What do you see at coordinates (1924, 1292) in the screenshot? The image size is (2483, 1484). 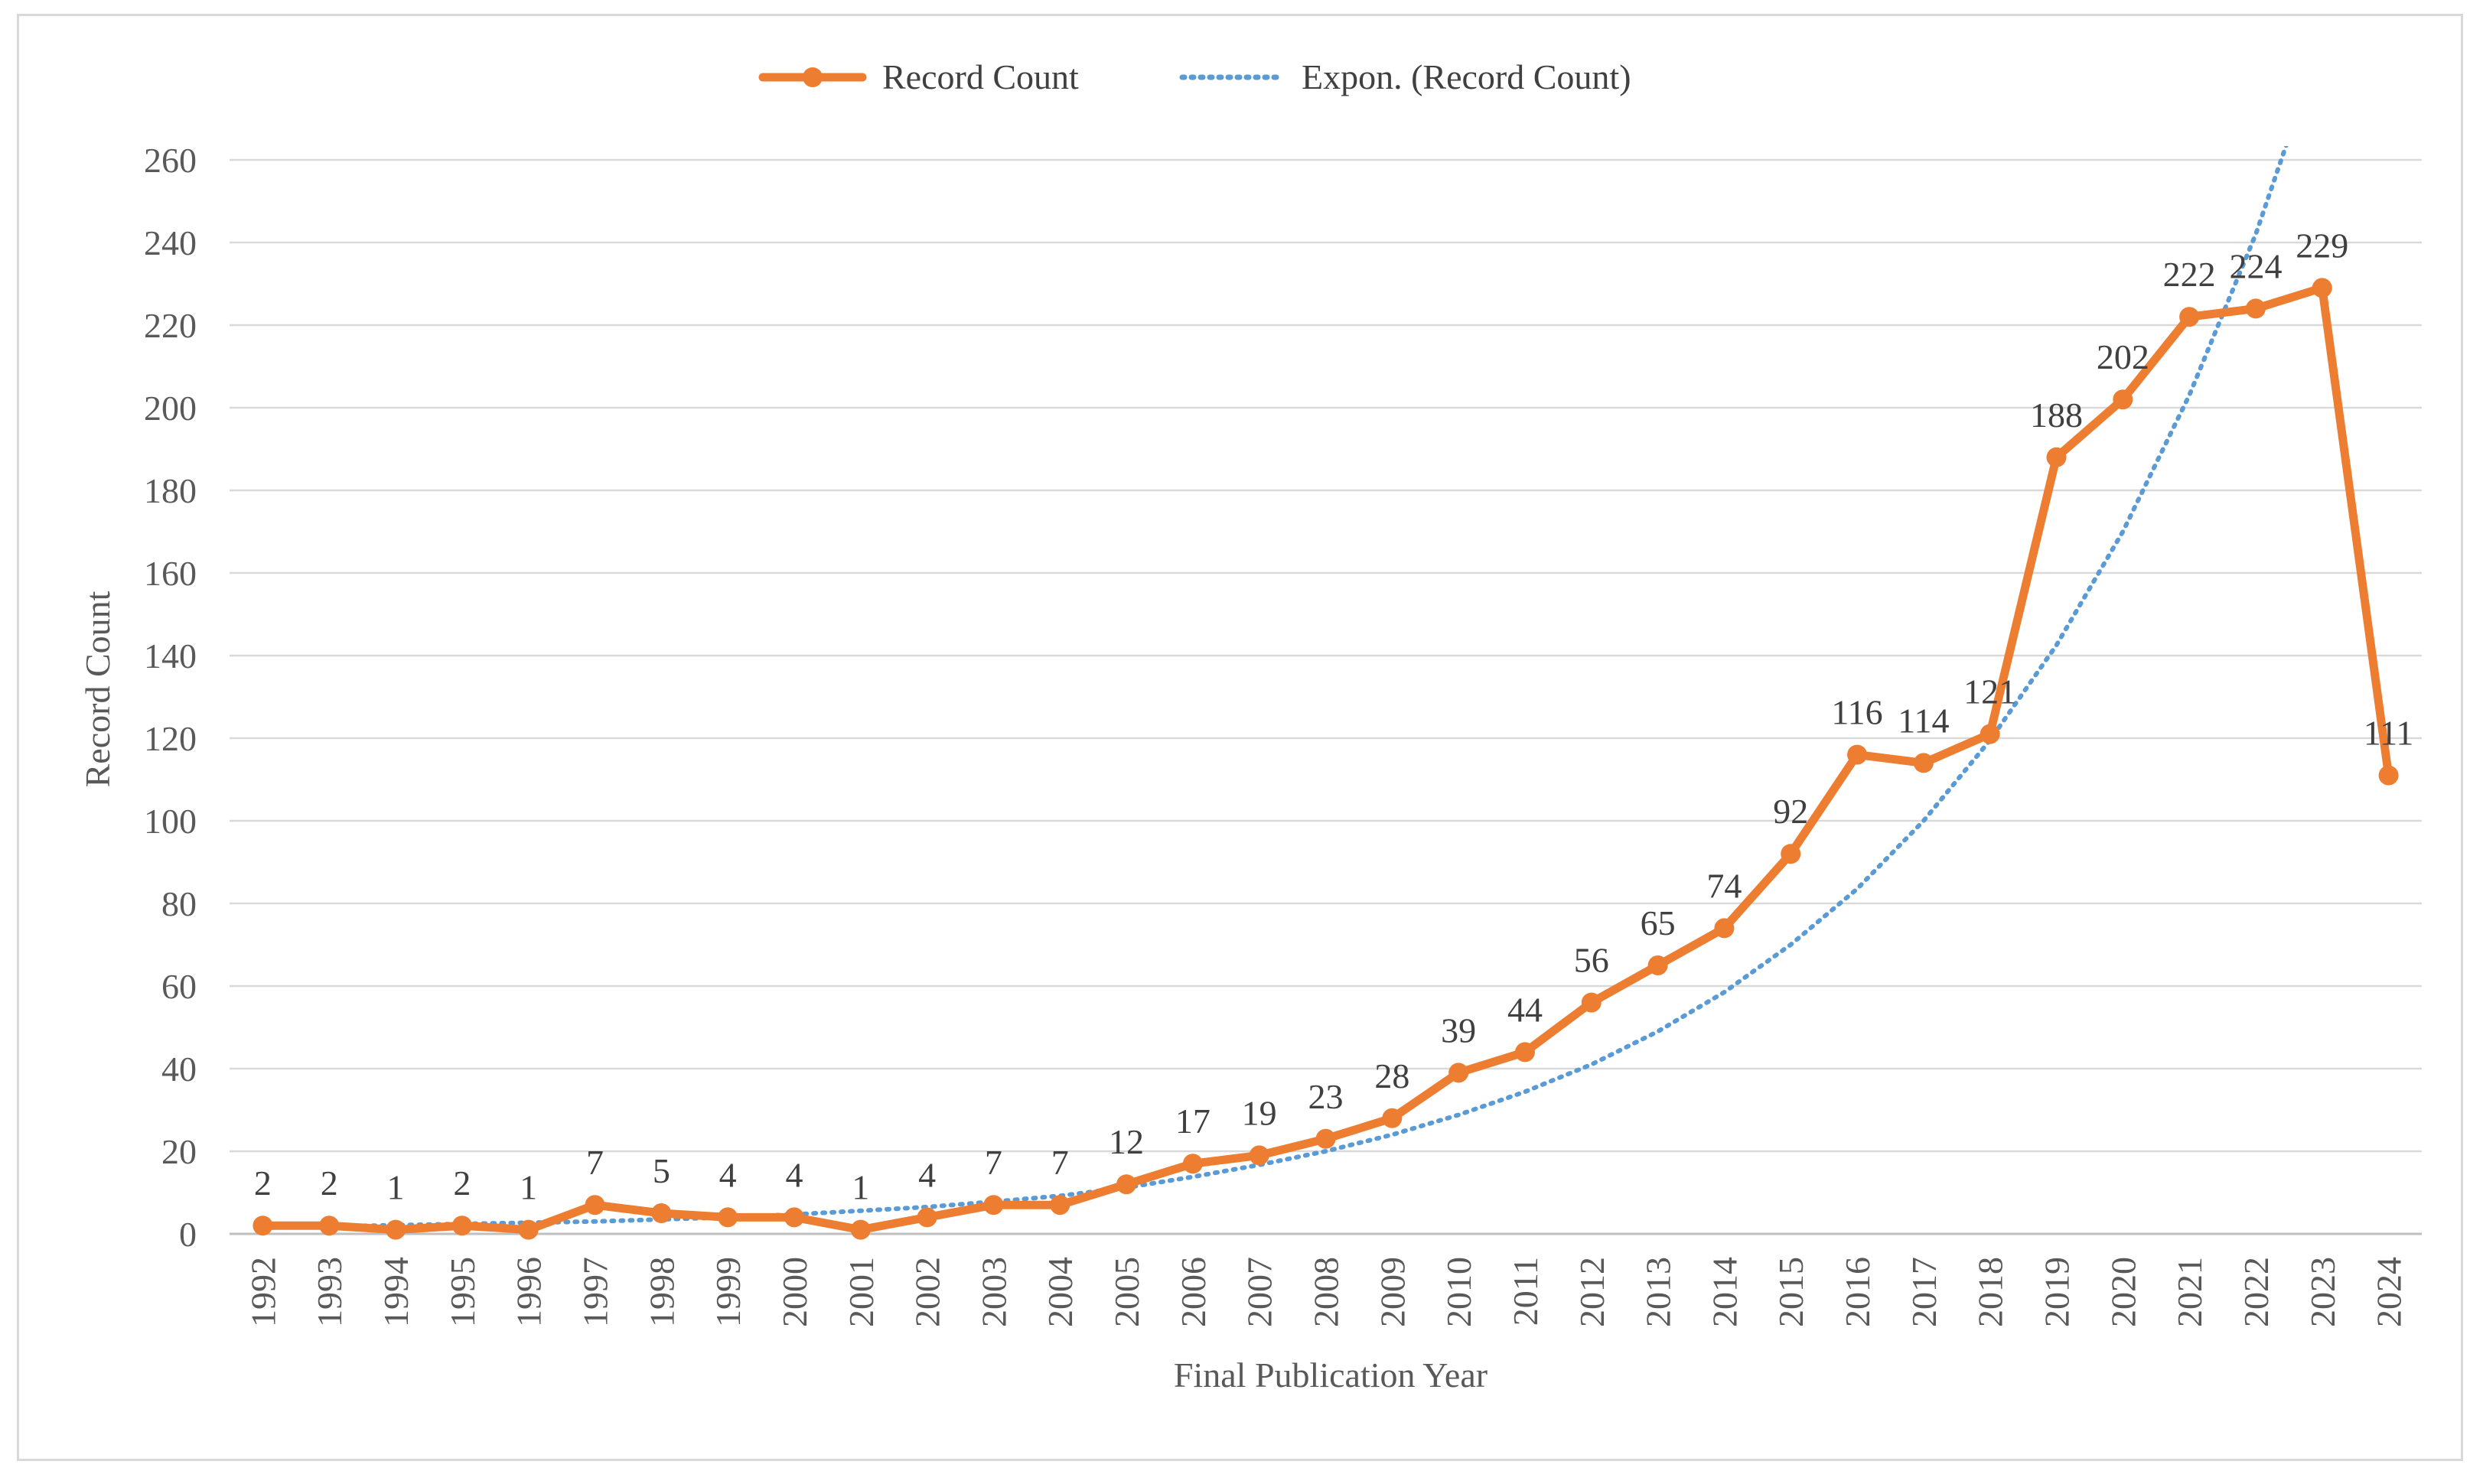 I see `x-tick-label: 2017` at bounding box center [1924, 1292].